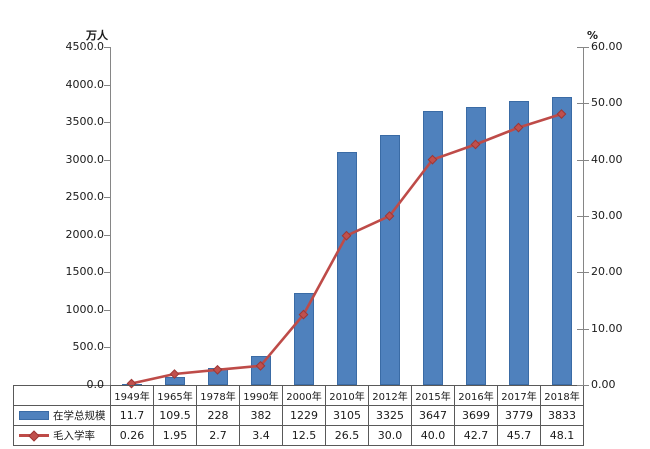 The image size is (650, 449). I want to click on value-cell: 42.7, so click(476, 435).